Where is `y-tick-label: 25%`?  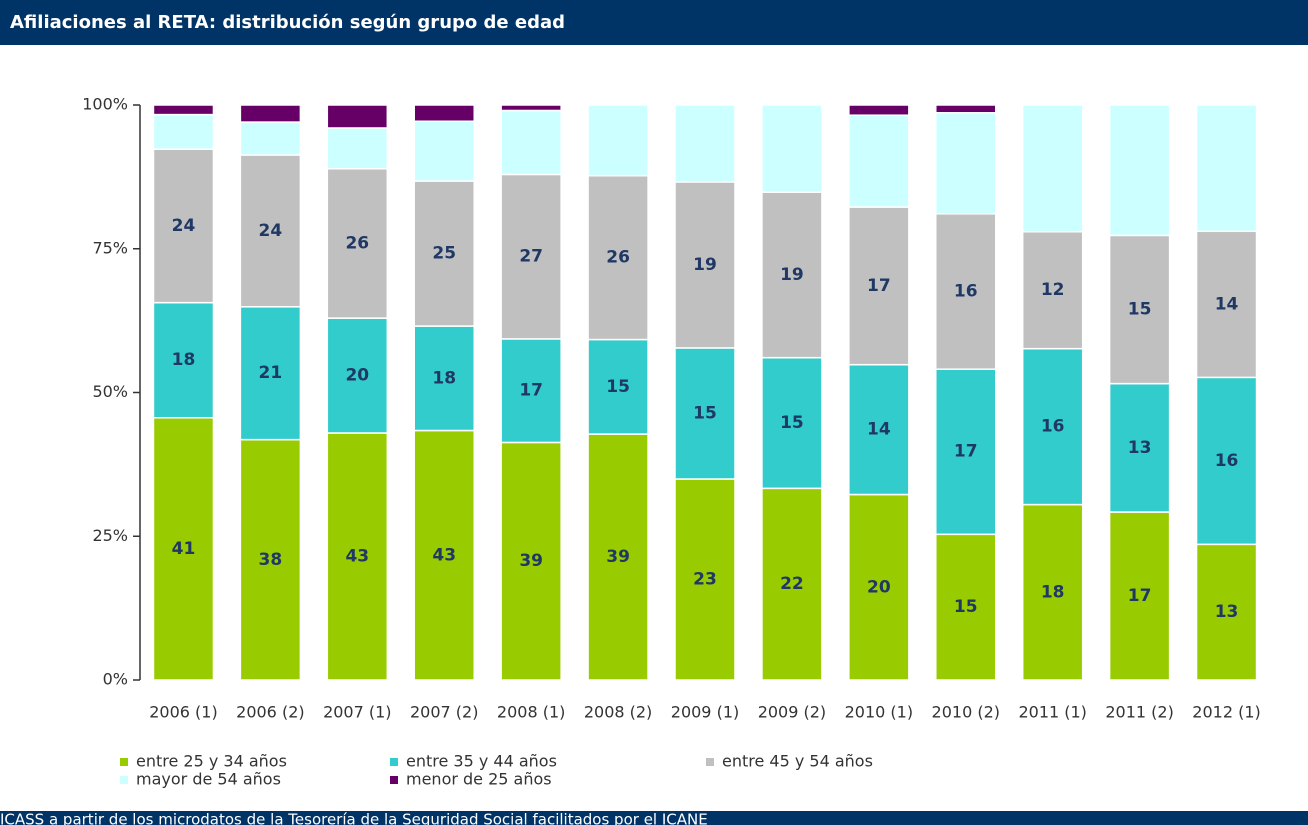 y-tick-label: 25% is located at coordinates (110, 535).